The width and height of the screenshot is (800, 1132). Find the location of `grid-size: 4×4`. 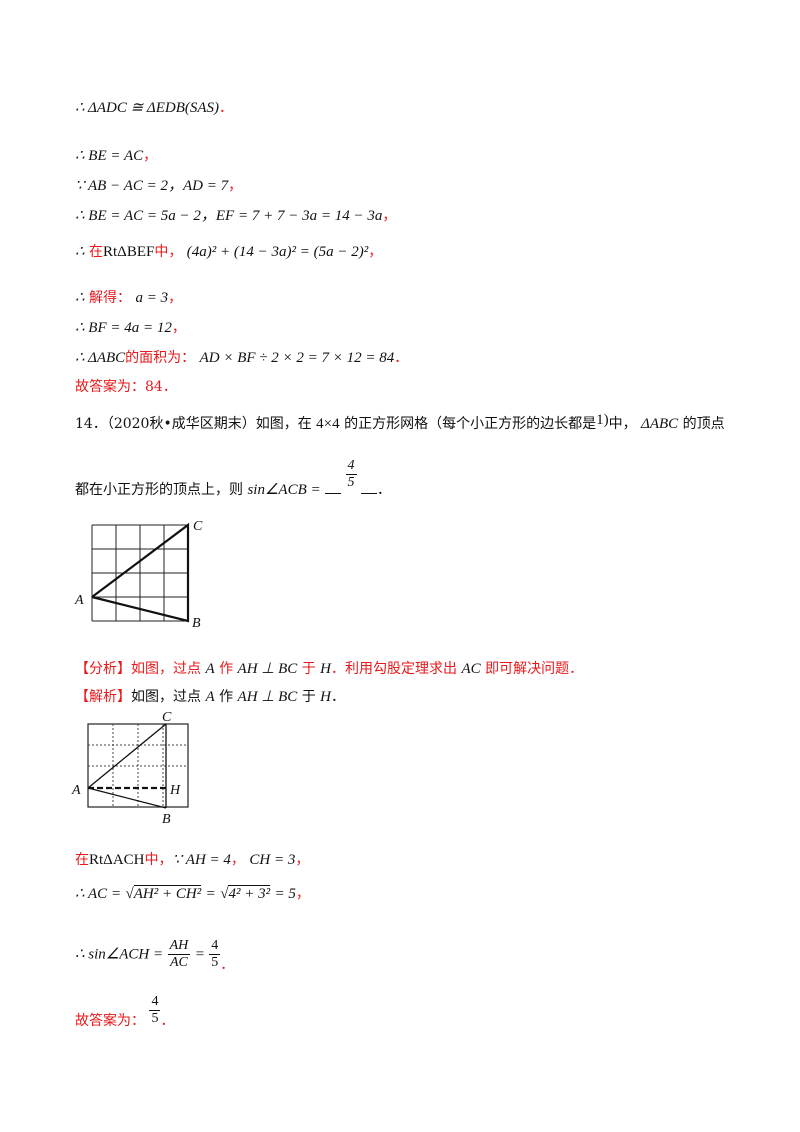

grid-size: 4×4 is located at coordinates (328, 424).